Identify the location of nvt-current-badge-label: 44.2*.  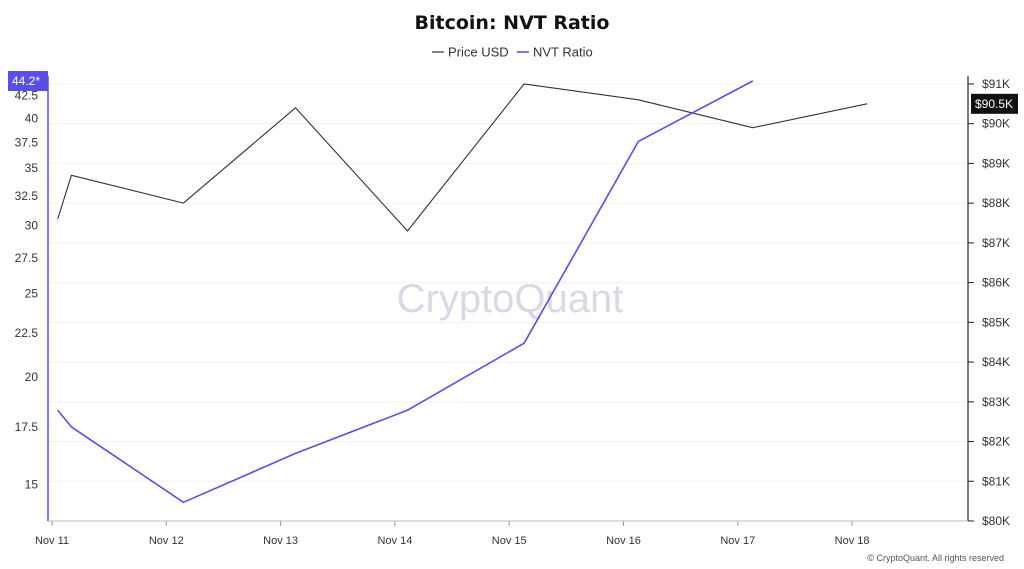
(26, 81).